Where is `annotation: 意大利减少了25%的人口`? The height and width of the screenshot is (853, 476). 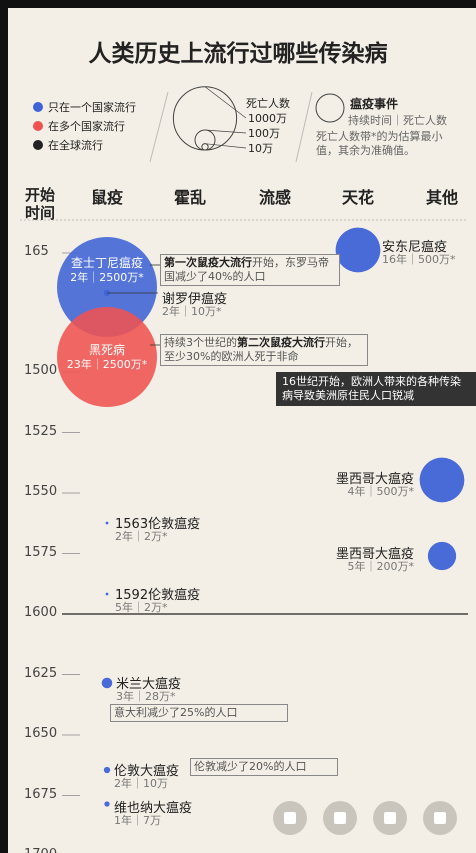 annotation: 意大利减少了25%的人口 is located at coordinates (199, 713).